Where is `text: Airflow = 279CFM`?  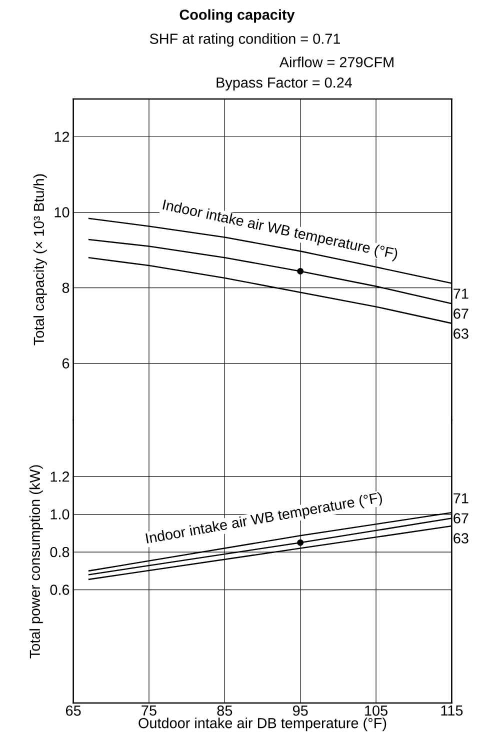 text: Airflow = 279CFM is located at coordinates (336, 62).